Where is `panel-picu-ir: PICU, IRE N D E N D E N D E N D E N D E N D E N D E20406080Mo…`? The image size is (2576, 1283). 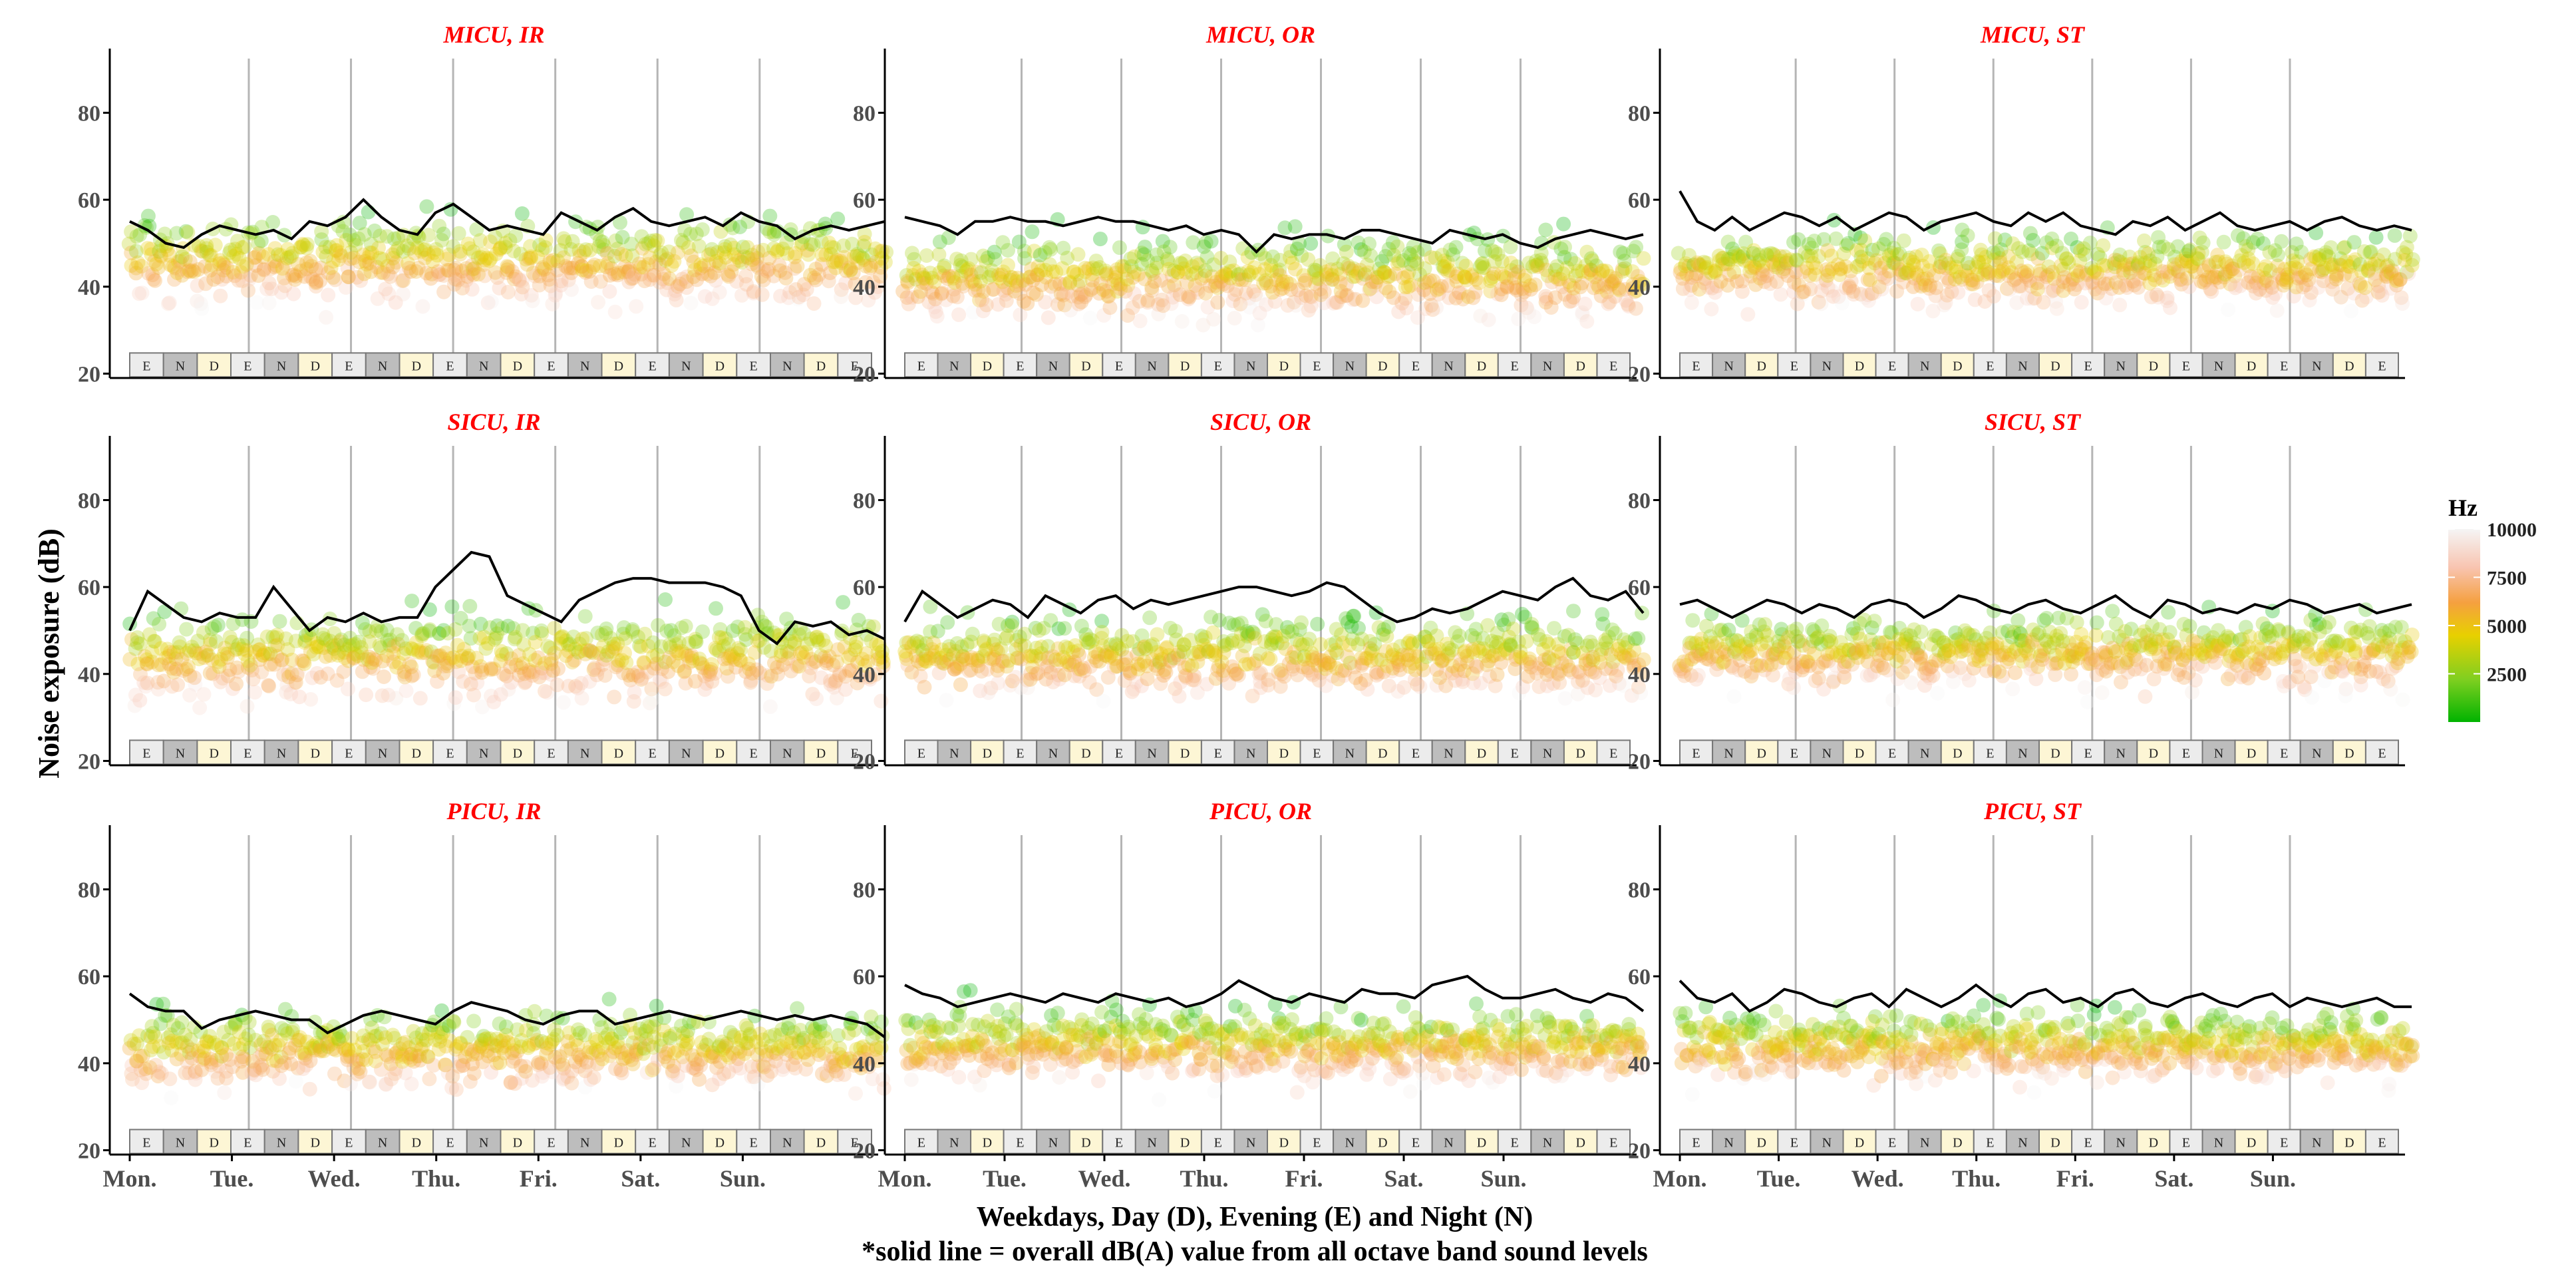
panel-picu-ir: PICU, IRE N D E N D E N D E N D E N D E N D E N D E20406080Mo… is located at coordinates (484, 995).